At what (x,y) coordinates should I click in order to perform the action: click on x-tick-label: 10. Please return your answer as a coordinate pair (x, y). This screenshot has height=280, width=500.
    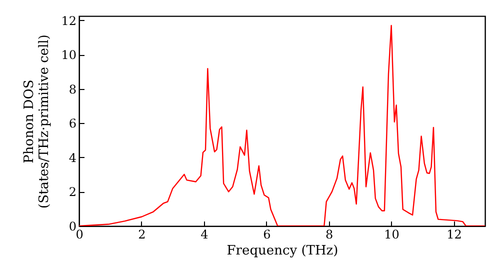
    Looking at the image, I should click on (392, 235).